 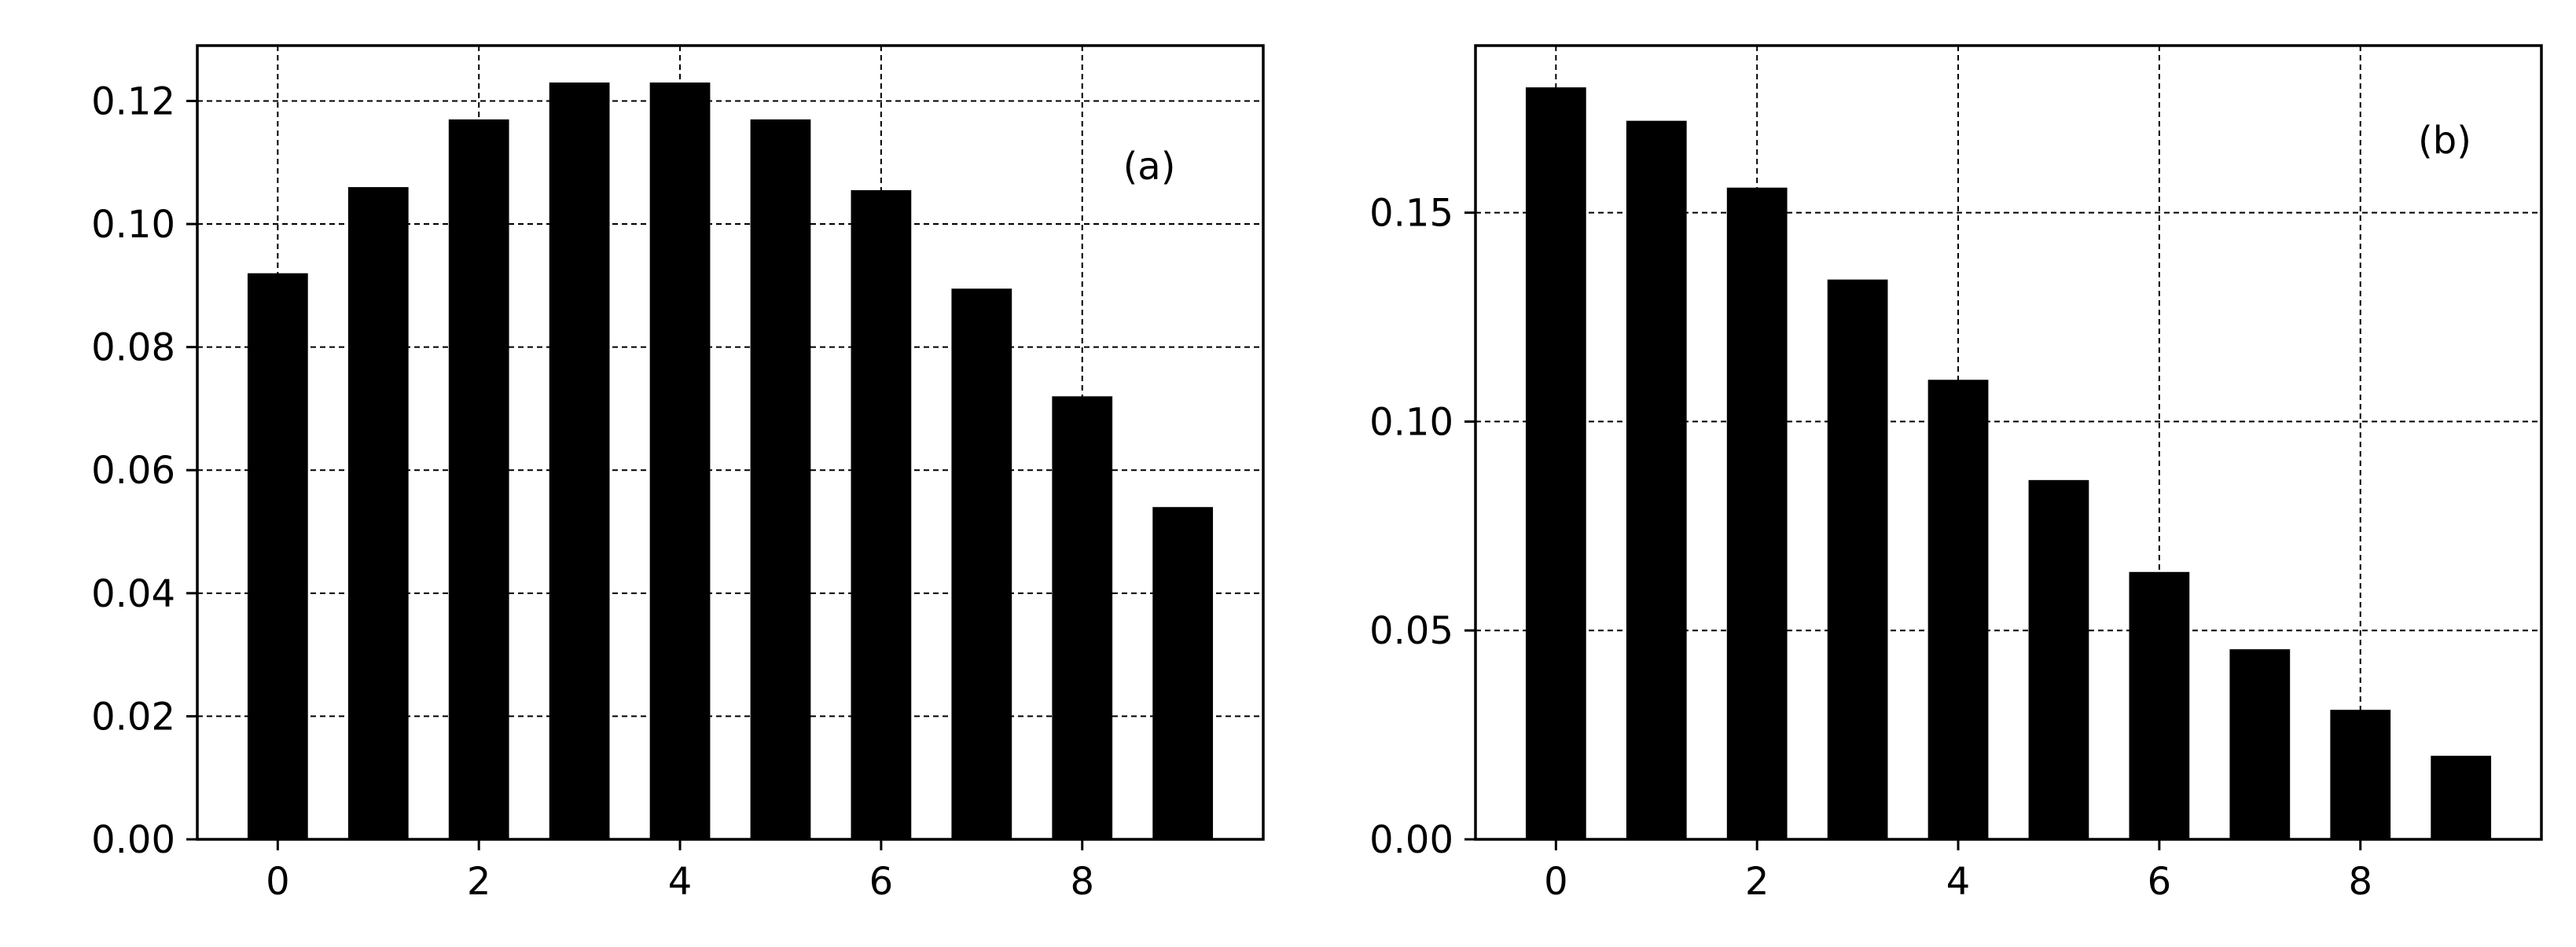 I want to click on y-tick-label: 0.12, so click(x=133, y=101).